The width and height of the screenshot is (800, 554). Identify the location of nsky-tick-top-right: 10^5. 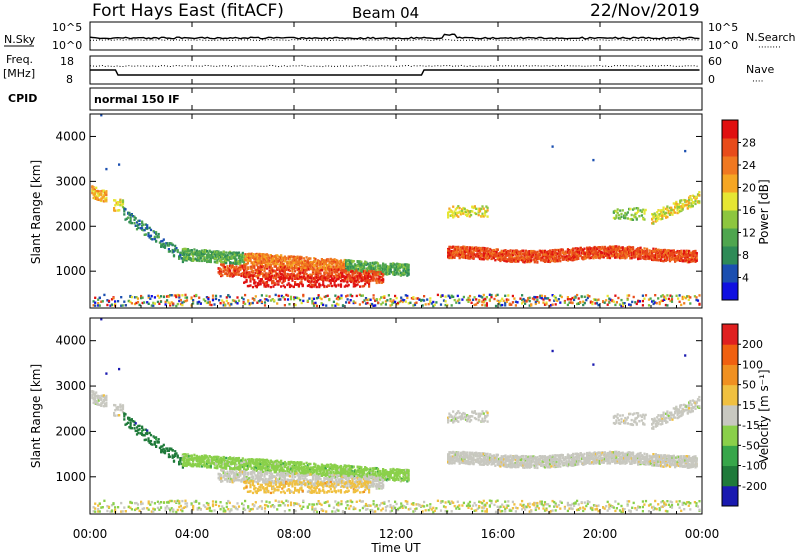
(723, 27).